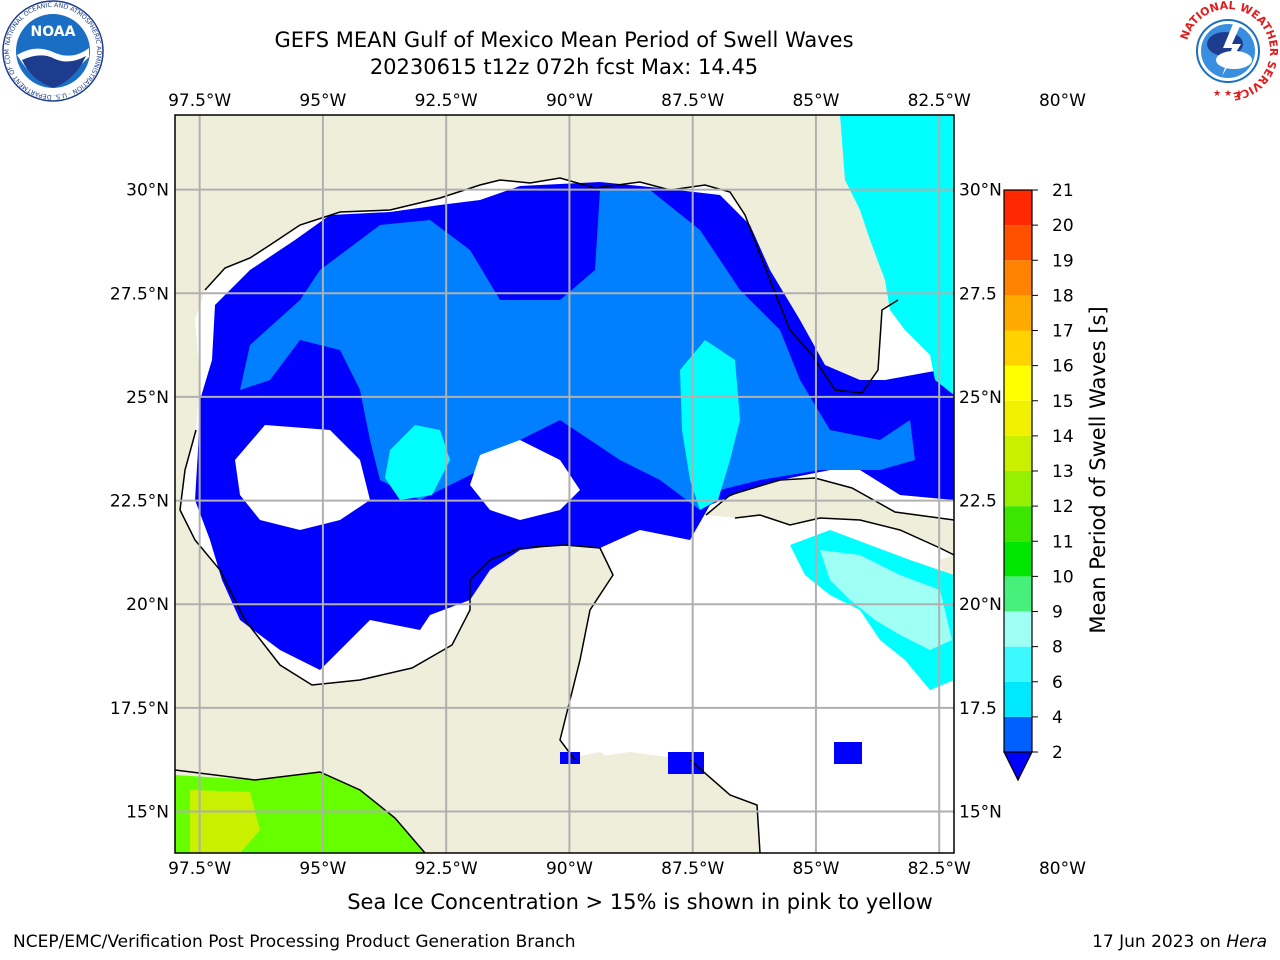 This screenshot has width=1280, height=960. What do you see at coordinates (692, 101) in the screenshot?
I see `x-tick-label-top: 87.5°W` at bounding box center [692, 101].